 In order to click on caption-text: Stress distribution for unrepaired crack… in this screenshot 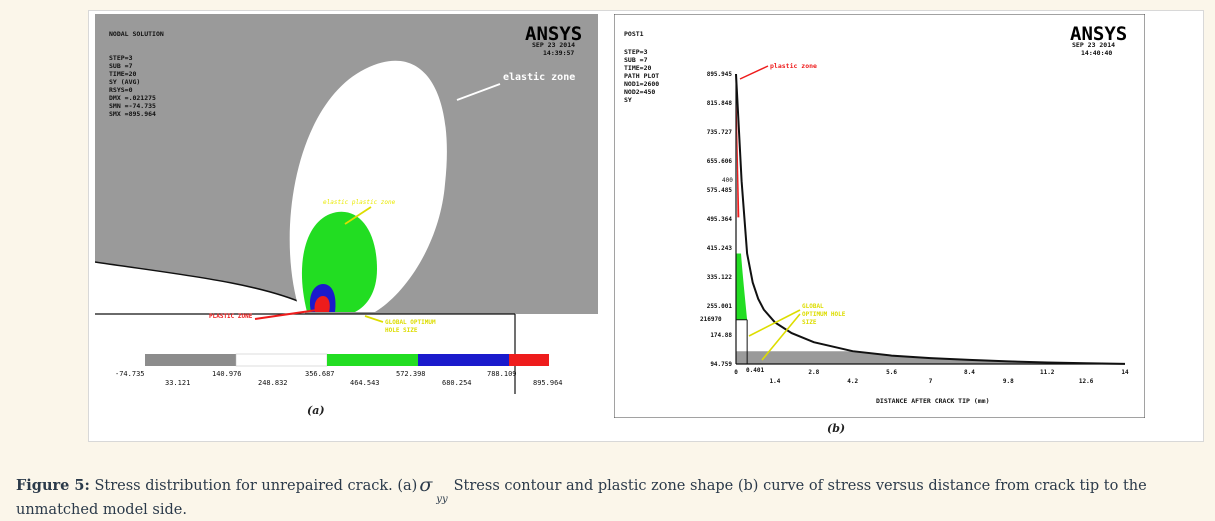, I will do `click(256, 486)`.